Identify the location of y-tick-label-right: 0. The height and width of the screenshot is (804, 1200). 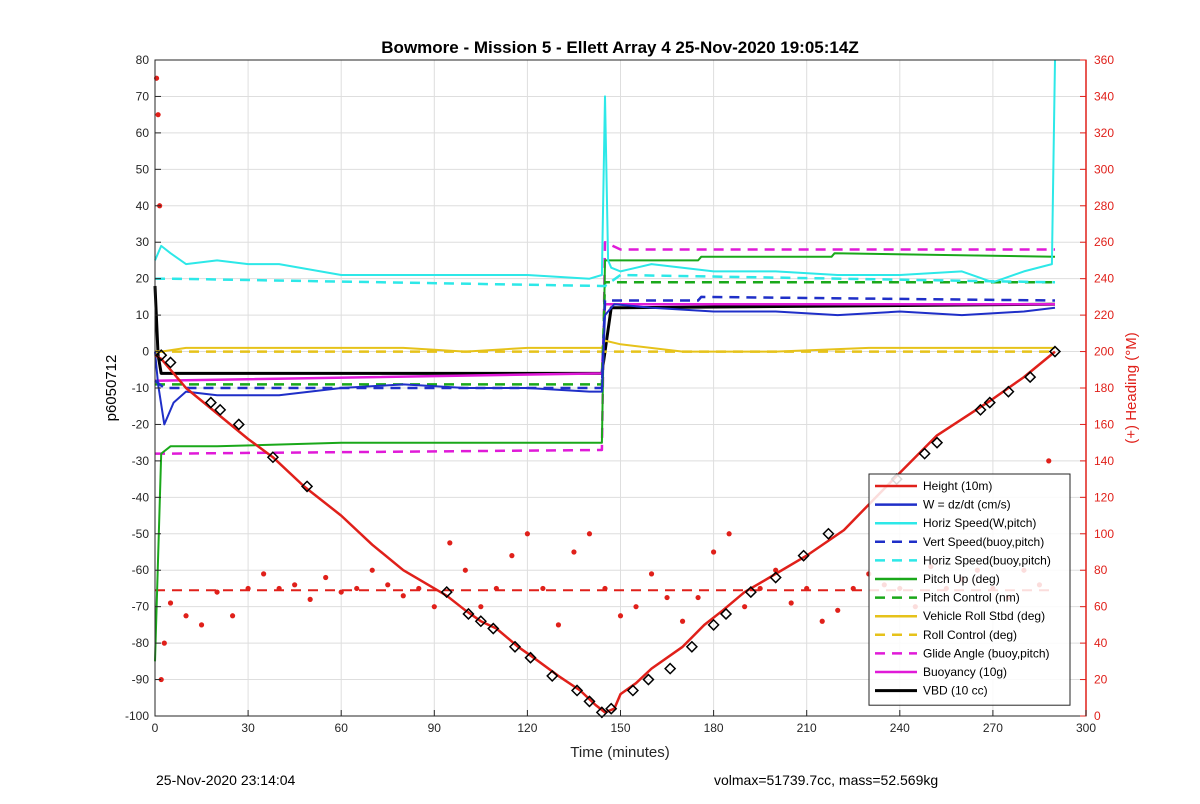
(1097, 716).